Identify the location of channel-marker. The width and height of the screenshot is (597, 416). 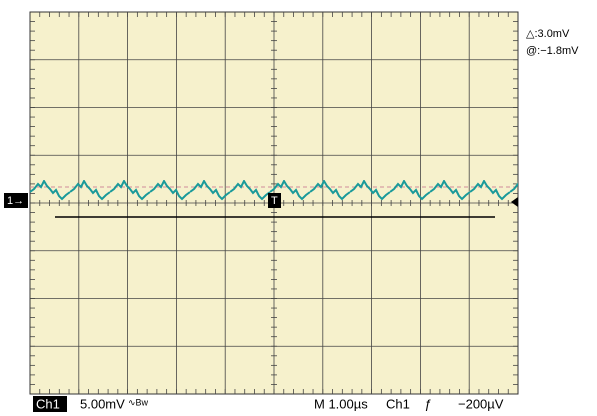
(16, 200).